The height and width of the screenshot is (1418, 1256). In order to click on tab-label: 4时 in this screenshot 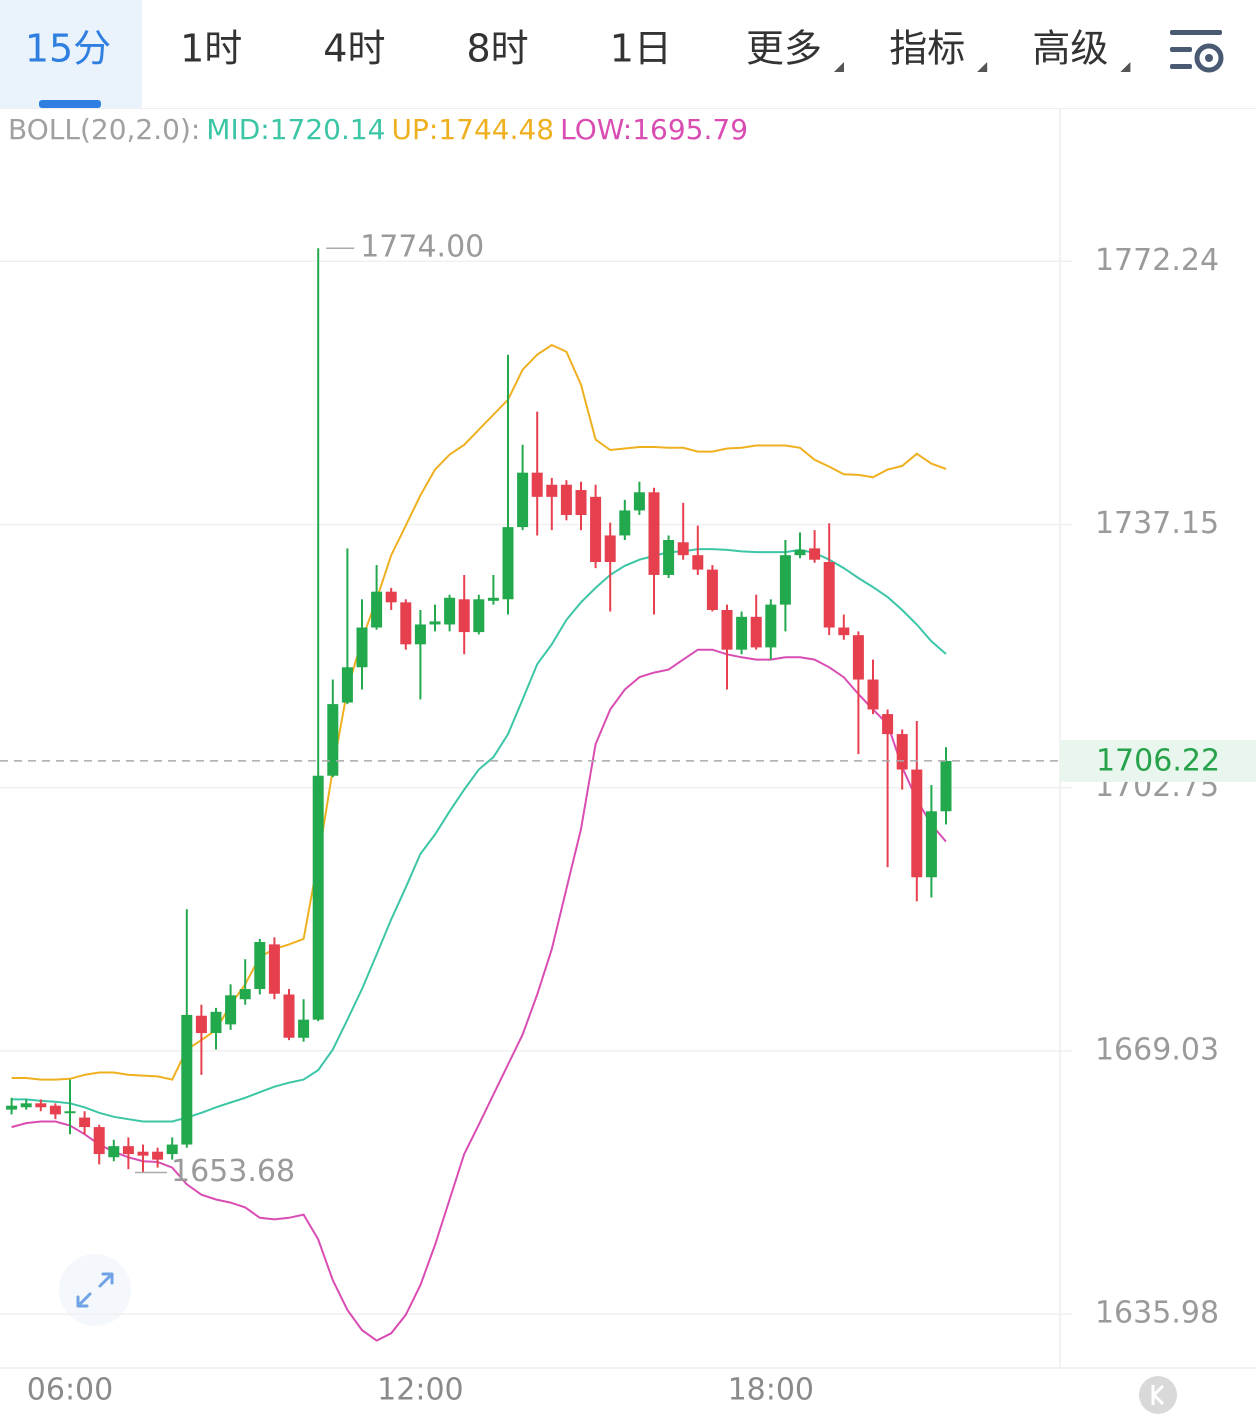, I will do `click(354, 49)`.